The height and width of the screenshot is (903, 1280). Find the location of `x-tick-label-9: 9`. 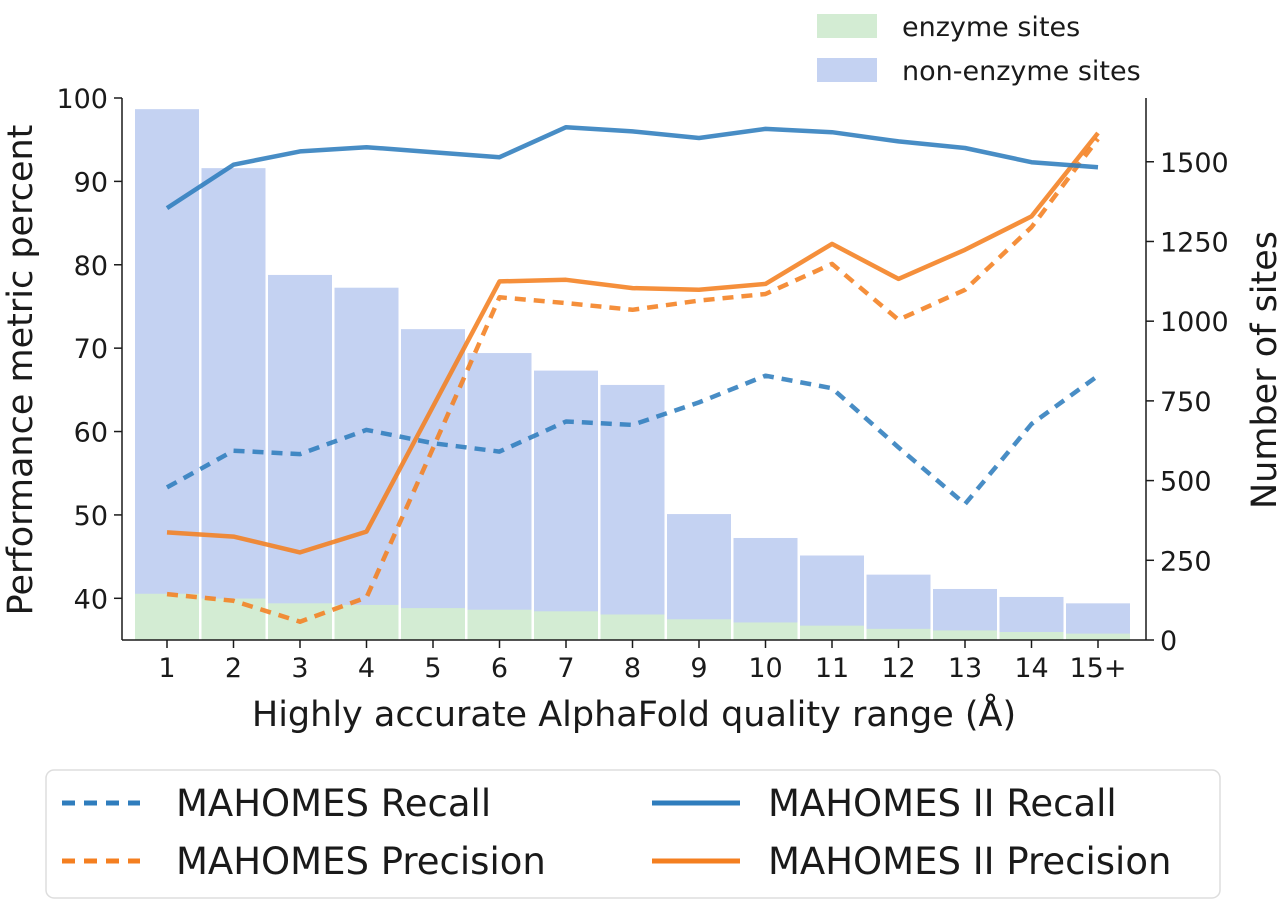

x-tick-label-9: 9 is located at coordinates (698, 668).